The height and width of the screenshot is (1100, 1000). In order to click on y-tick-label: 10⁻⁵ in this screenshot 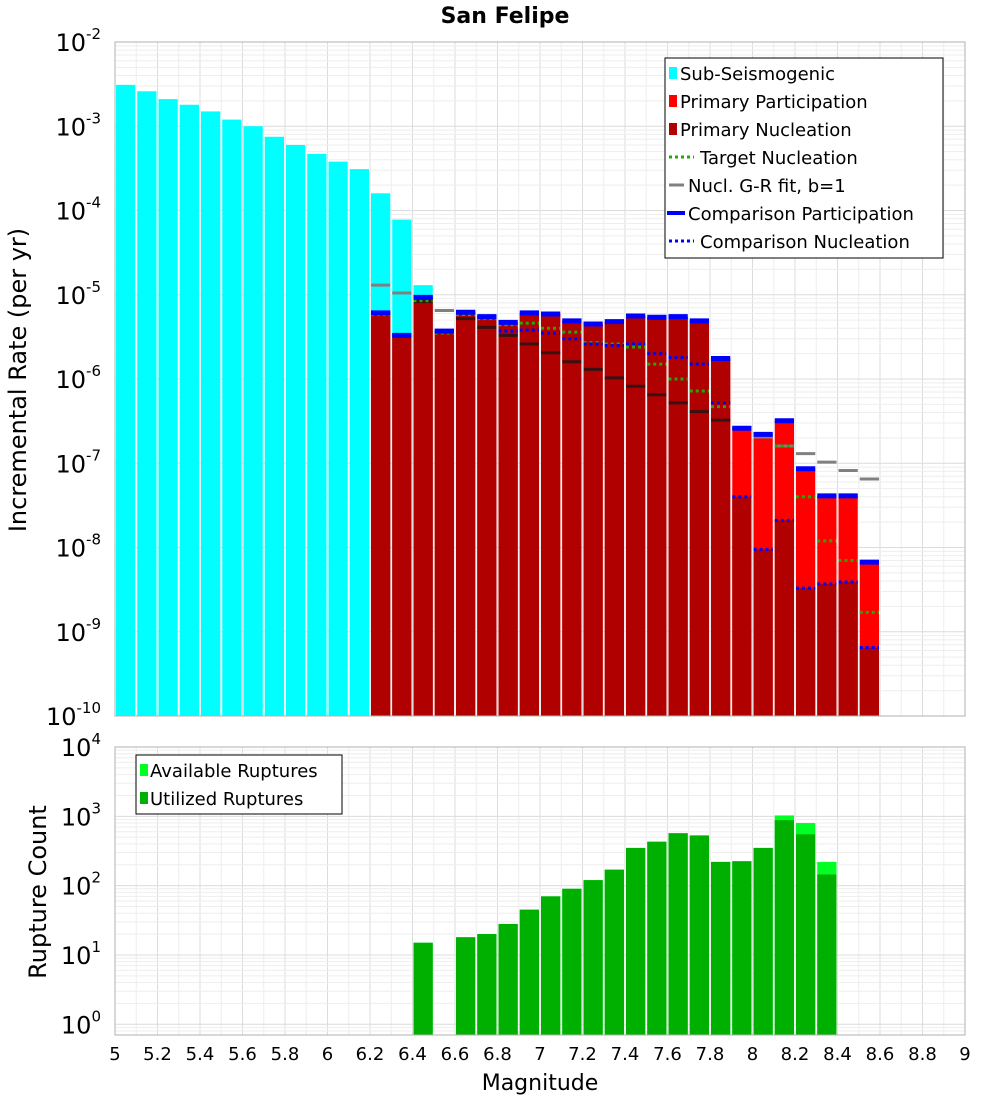, I will do `click(78, 294)`.